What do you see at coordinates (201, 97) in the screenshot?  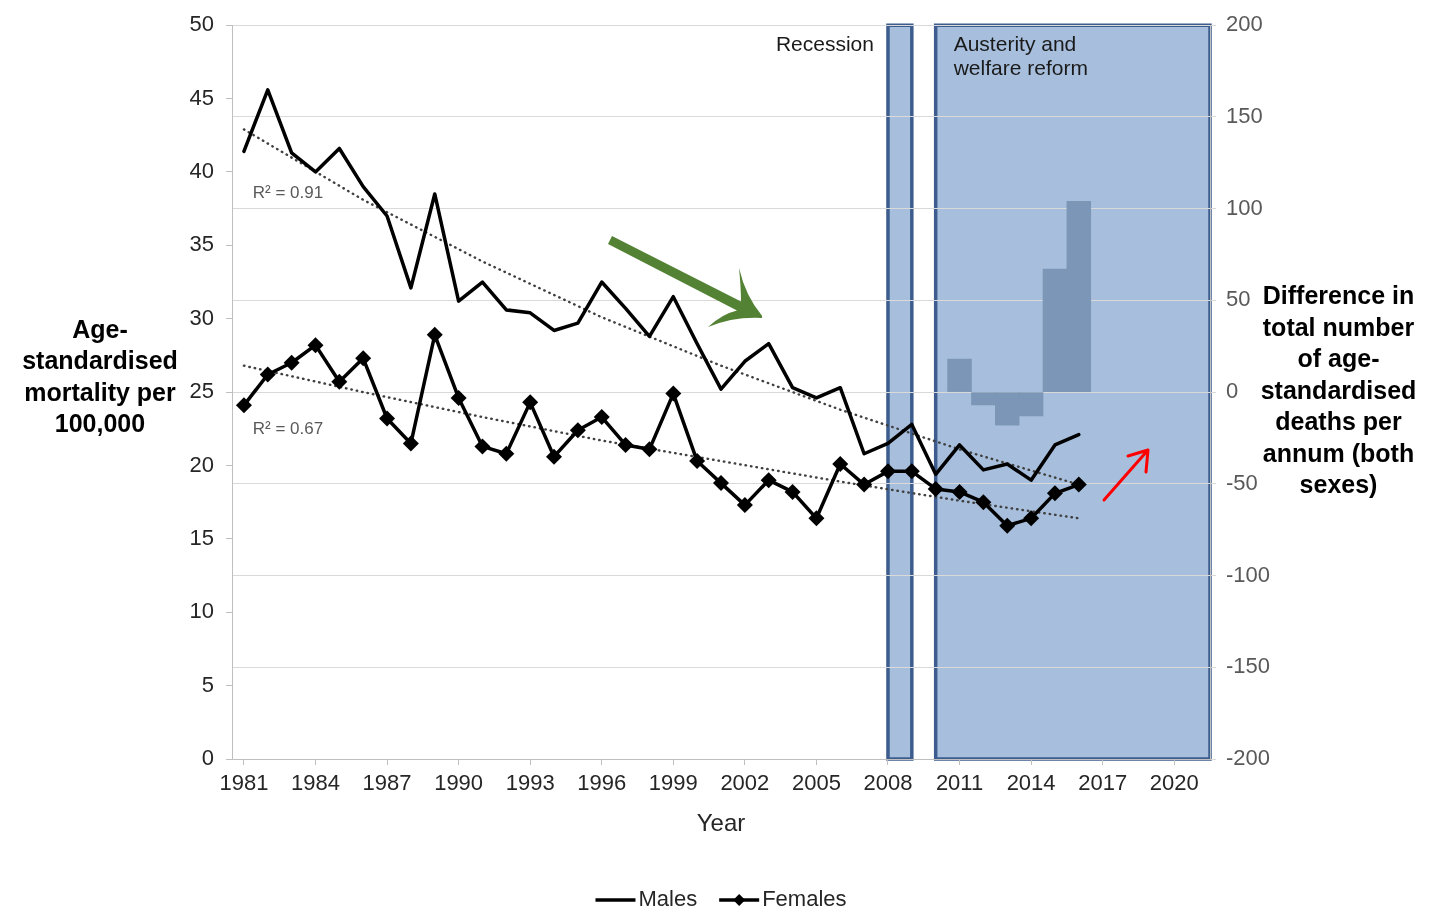 I see `y-tick-label: 45` at bounding box center [201, 97].